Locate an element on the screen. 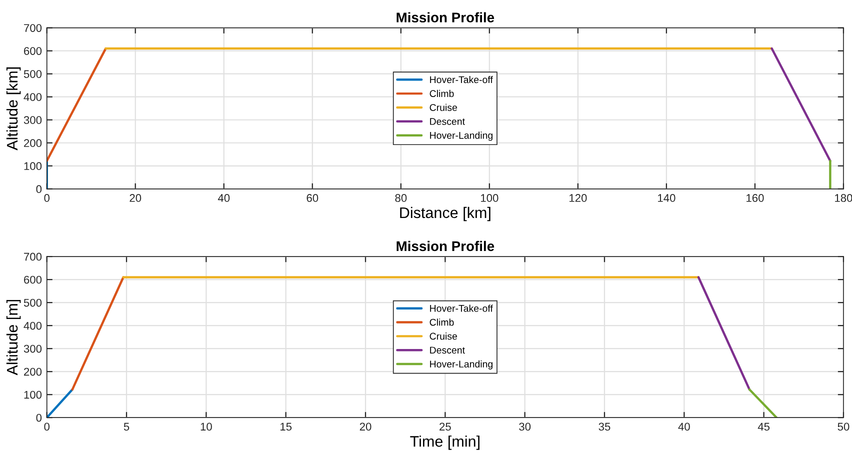  x-tick-label: 60 is located at coordinates (312, 198).